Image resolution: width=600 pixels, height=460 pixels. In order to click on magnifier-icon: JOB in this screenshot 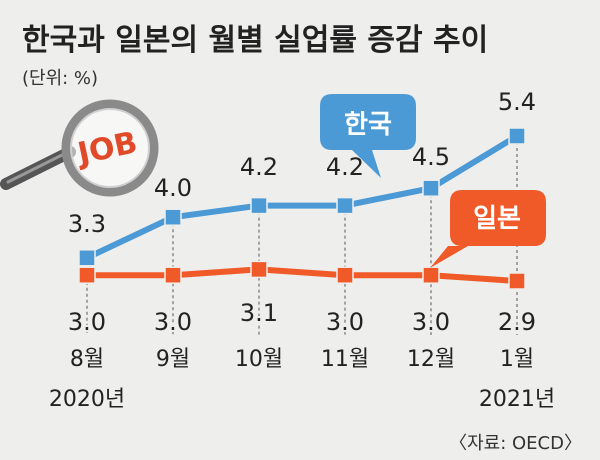, I will do `click(79, 148)`.